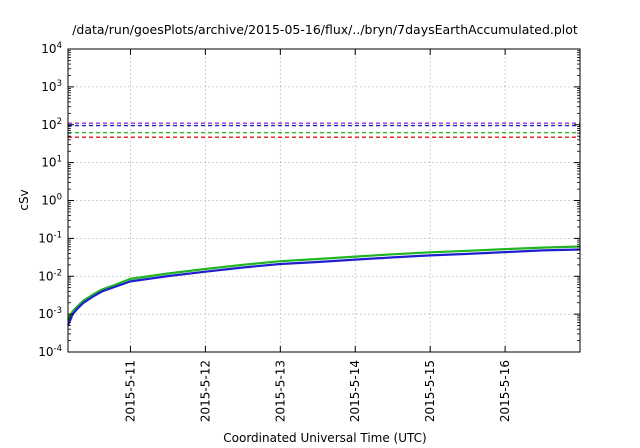 The height and width of the screenshot is (448, 640). Describe the element at coordinates (505, 391) in the screenshot. I see `x-tick-label: 2015-5-16` at that location.